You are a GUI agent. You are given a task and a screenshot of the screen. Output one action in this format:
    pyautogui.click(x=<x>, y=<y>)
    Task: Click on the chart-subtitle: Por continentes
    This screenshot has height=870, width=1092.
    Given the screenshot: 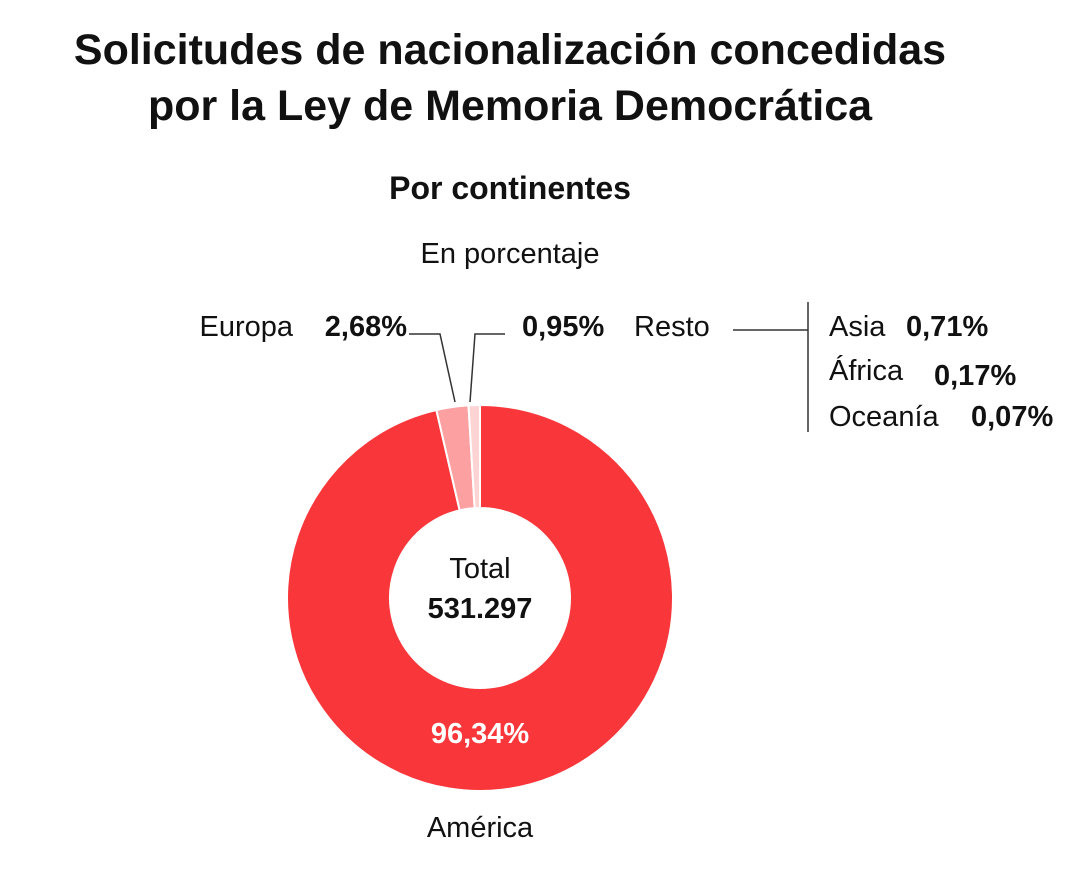 What is the action you would take?
    pyautogui.click(x=510, y=188)
    